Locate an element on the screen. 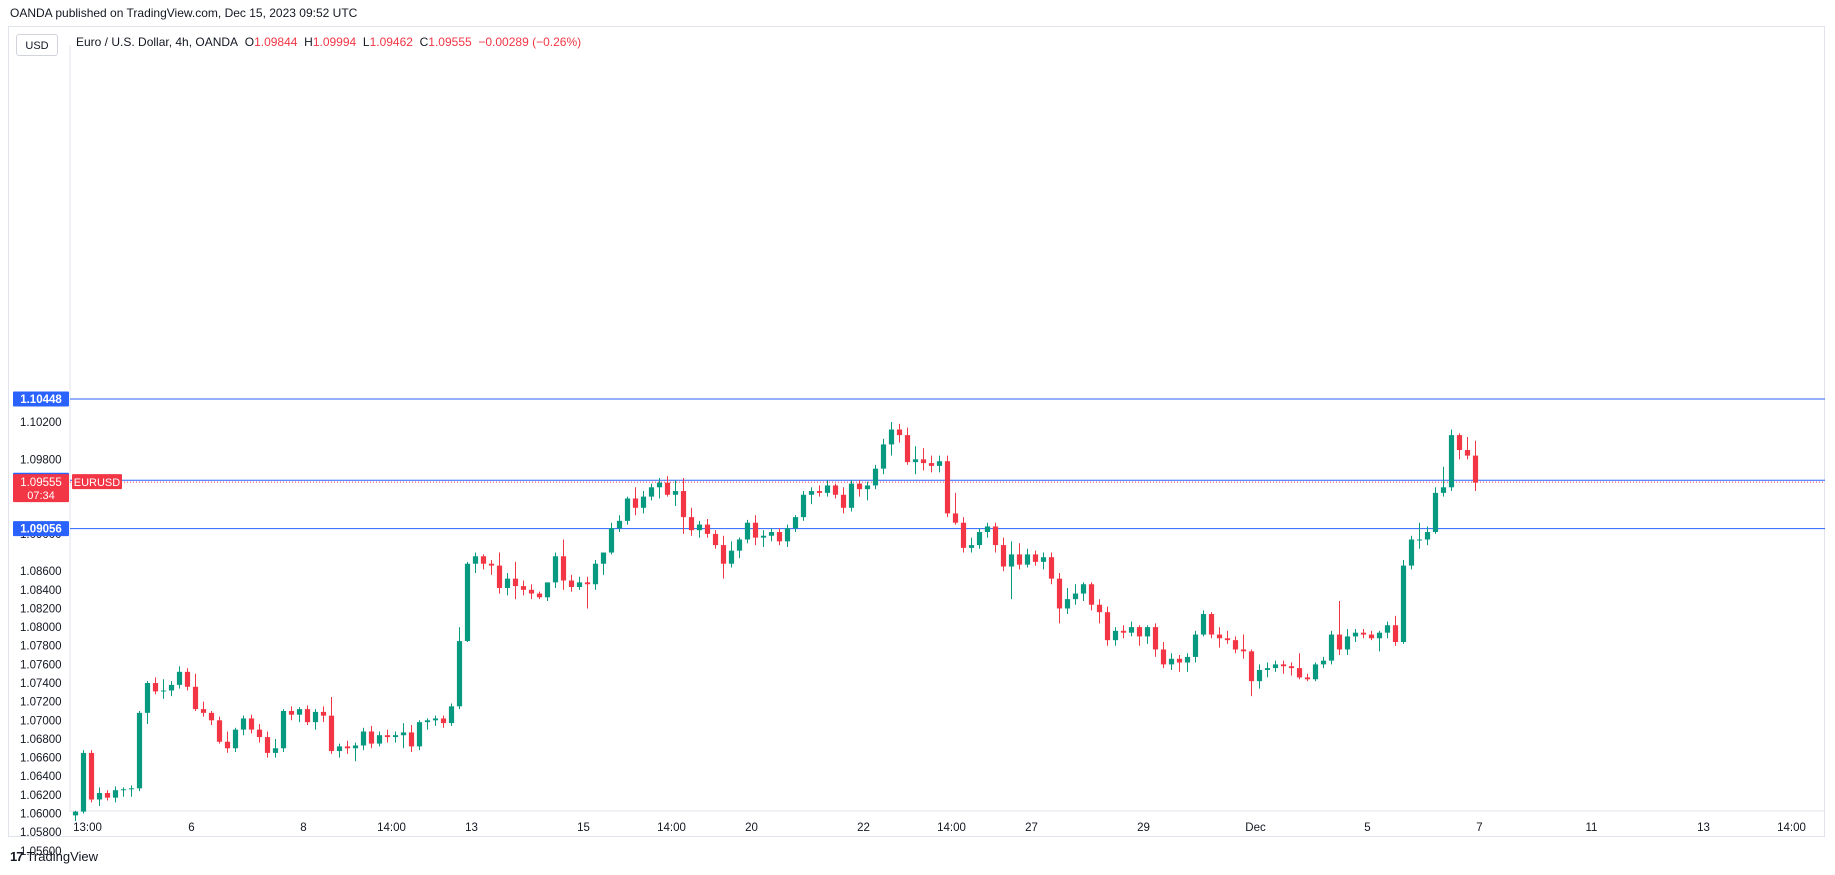  tradingview-brand: 17 TradingView is located at coordinates (54, 856).